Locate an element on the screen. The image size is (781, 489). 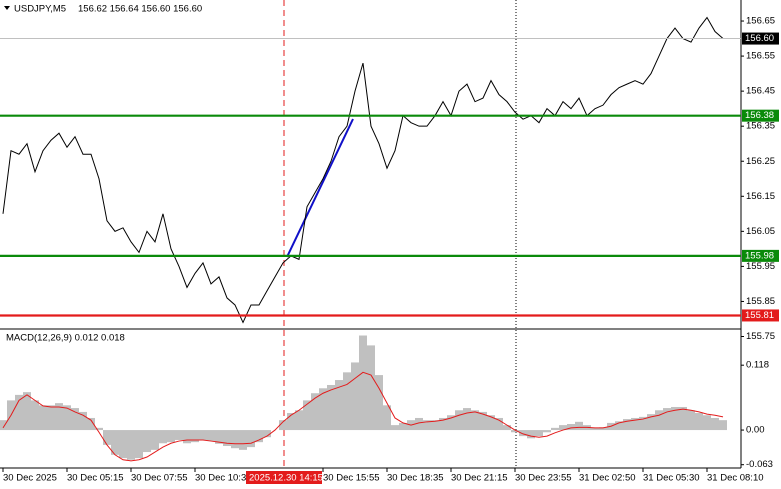
x-tick-label: 30 Dec 2025 is located at coordinates (30, 478).